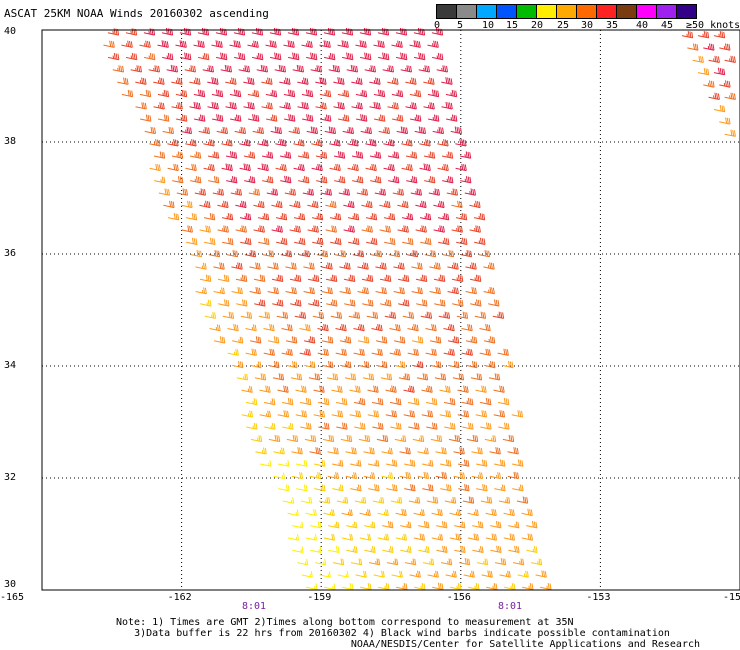  Describe the element at coordinates (510, 606) in the screenshot. I see `time-label-right: 8:01` at that location.